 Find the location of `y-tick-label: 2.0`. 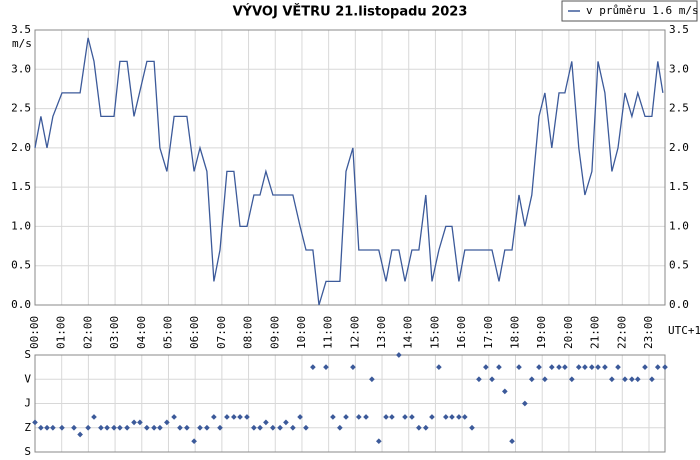

y-tick-label: 2.0 is located at coordinates (21, 147).